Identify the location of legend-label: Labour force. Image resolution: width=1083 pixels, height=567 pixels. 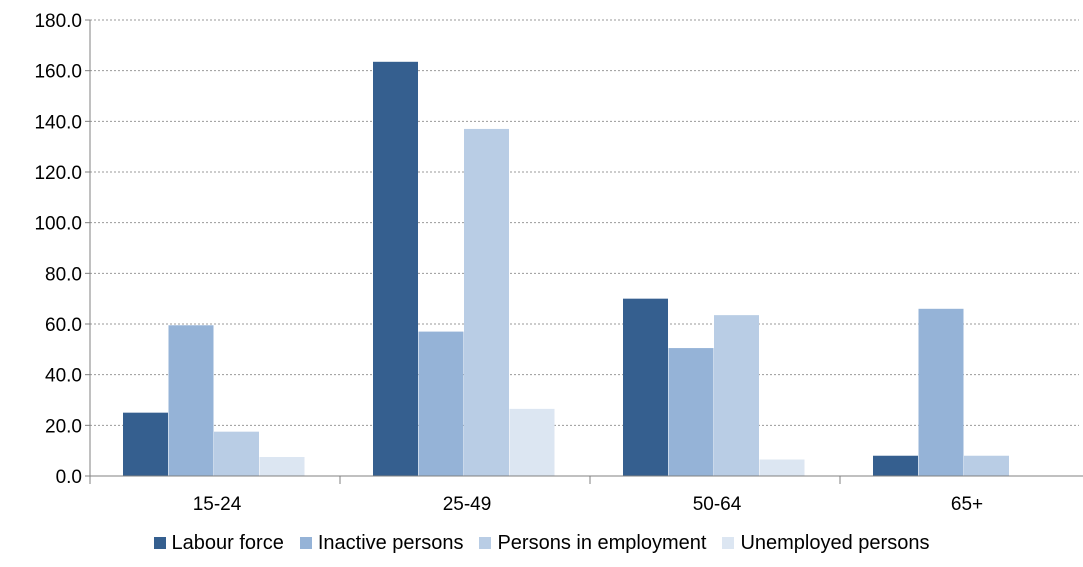
(227, 542).